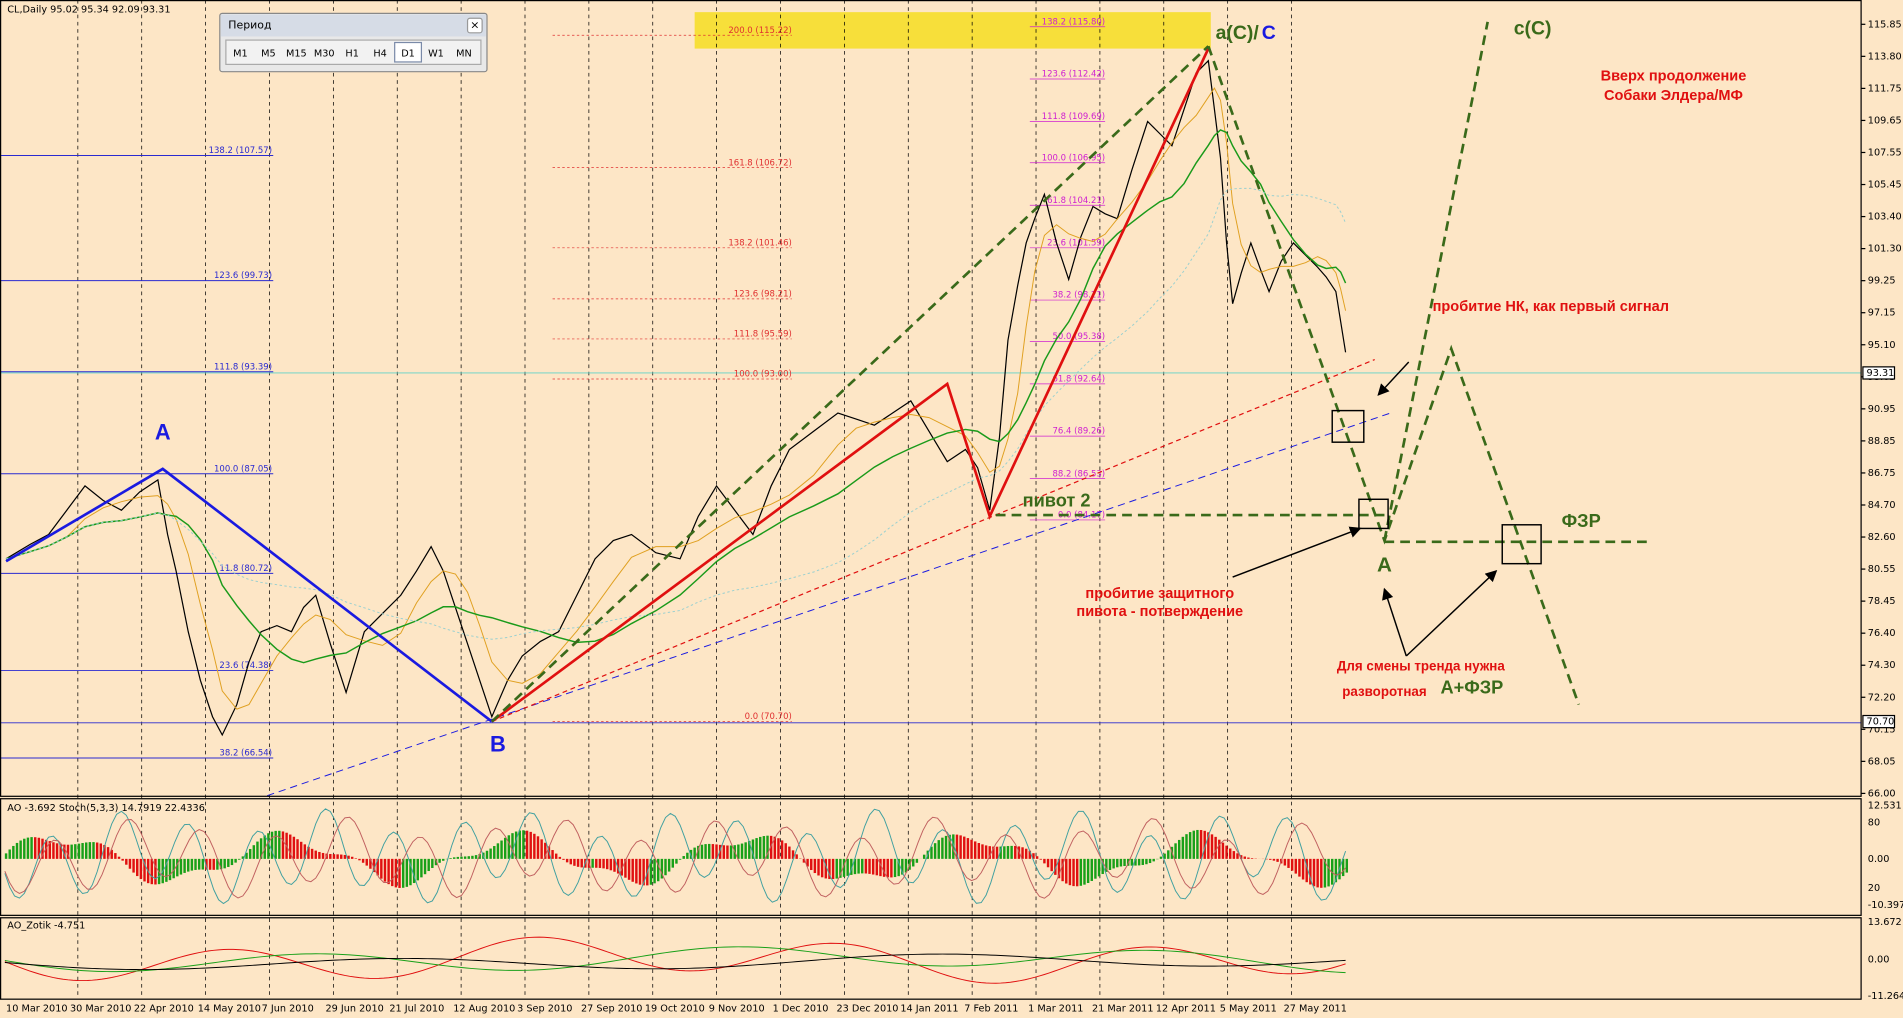  I want to click on fibo-right-label: 38.2 (98.21), so click(1079, 296).